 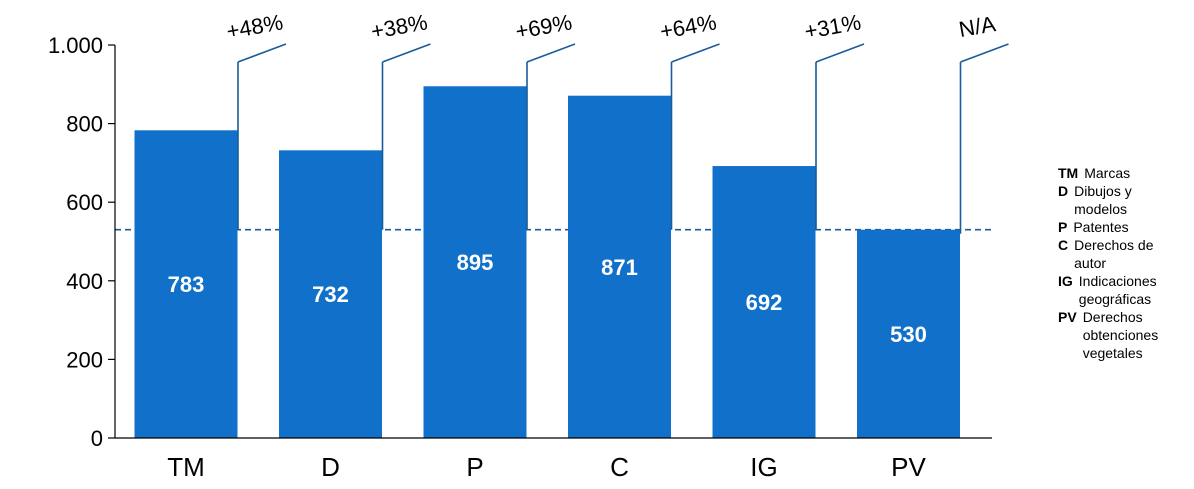 I want to click on x-tick-label: TM, so click(x=186, y=467).